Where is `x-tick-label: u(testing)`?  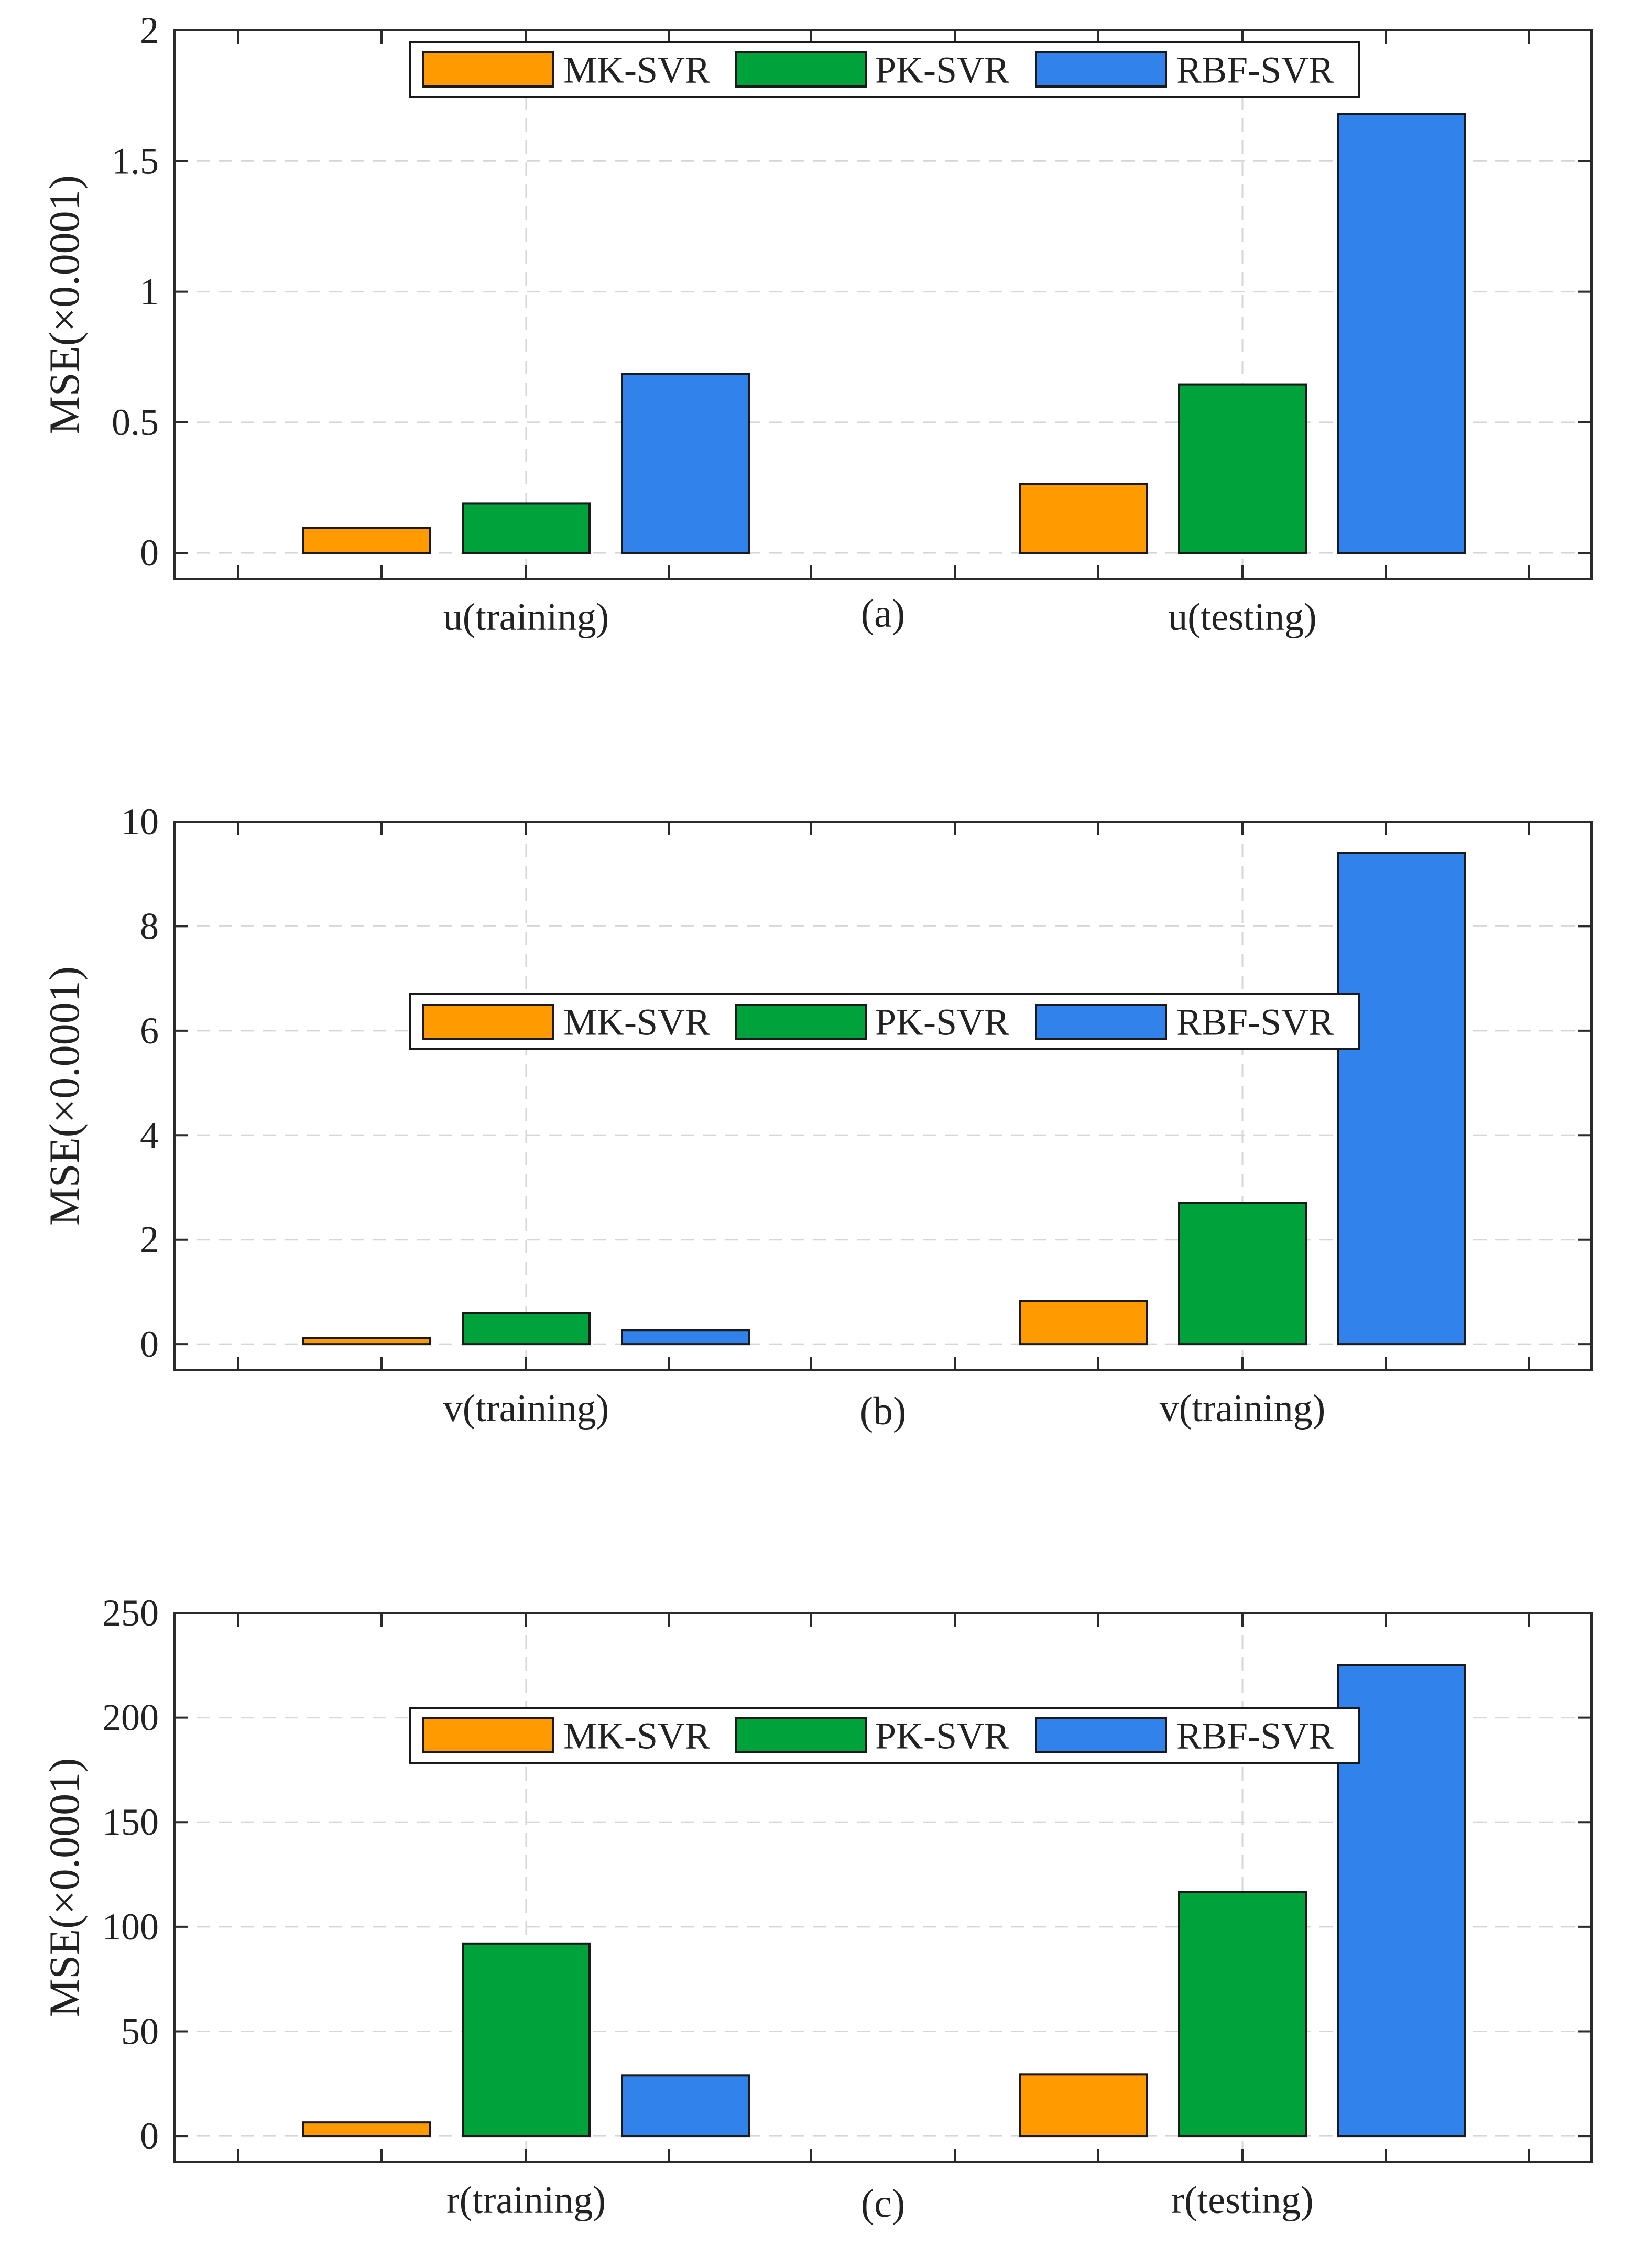 x-tick-label: u(testing) is located at coordinates (1242, 617).